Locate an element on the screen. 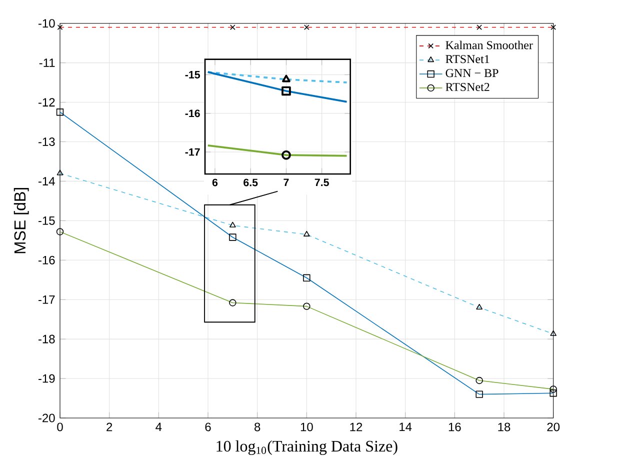 This screenshot has height=468, width=624. x-axis-title: 10 log$_{10}$(Training Data Size) is located at coordinates (307, 447).